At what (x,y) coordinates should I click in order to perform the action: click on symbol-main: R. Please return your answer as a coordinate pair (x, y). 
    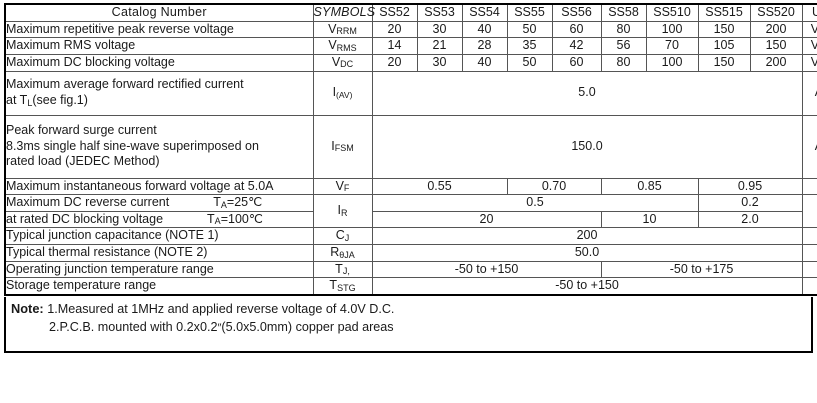
    Looking at the image, I should click on (335, 252).